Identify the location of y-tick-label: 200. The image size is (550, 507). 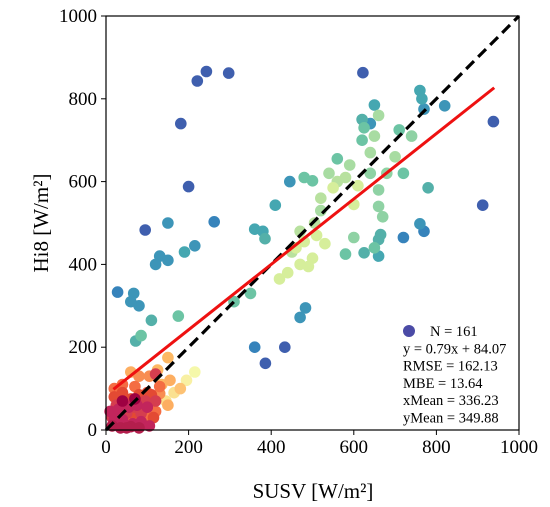
(83, 347).